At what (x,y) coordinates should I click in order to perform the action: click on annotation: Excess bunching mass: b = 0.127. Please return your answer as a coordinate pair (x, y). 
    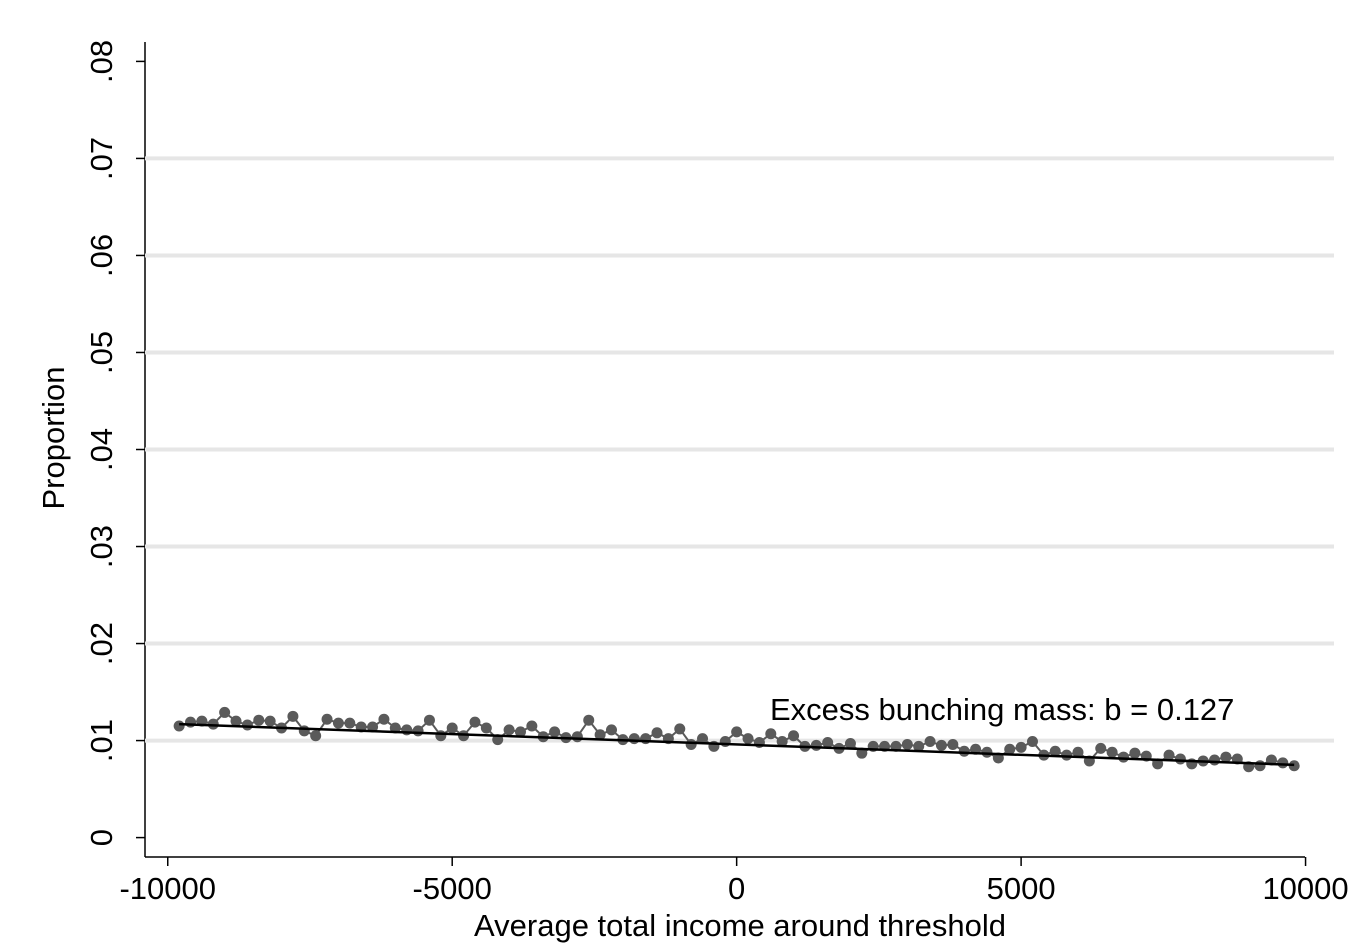
    Looking at the image, I should click on (1002, 709).